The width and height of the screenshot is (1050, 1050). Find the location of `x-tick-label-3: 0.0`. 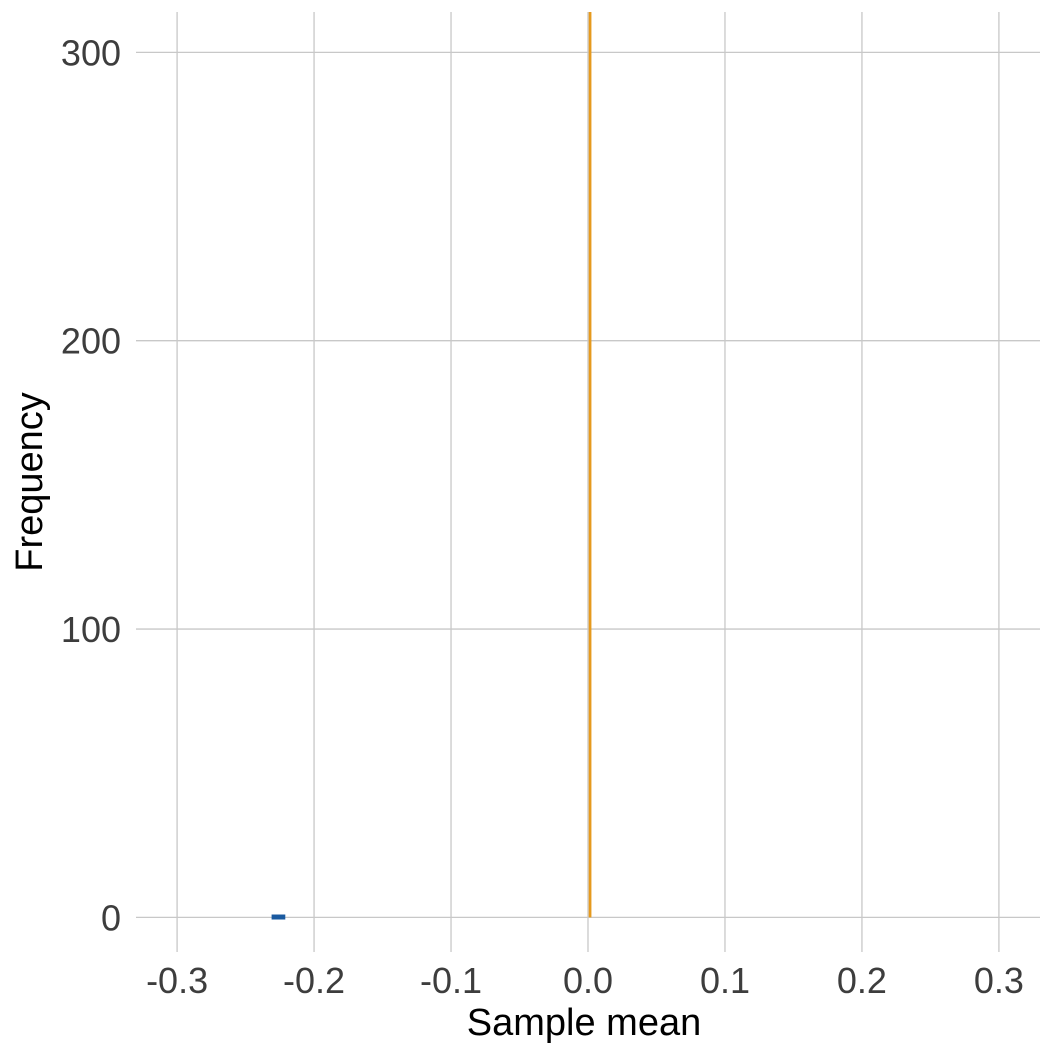

x-tick-label-3: 0.0 is located at coordinates (588, 980).